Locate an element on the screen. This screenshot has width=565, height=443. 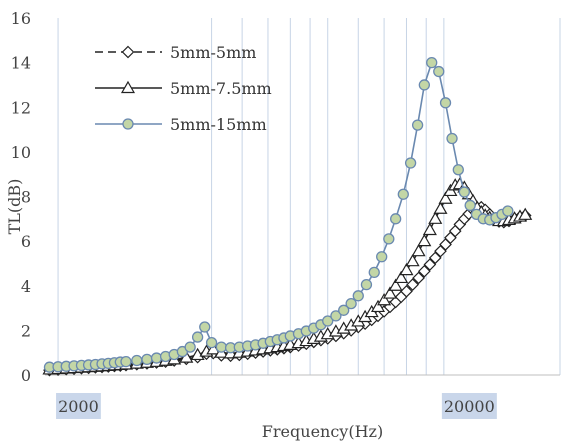
y-axis-ticks: 0 2 4 6 8 10 12 14 16 is located at coordinates (21, 197).